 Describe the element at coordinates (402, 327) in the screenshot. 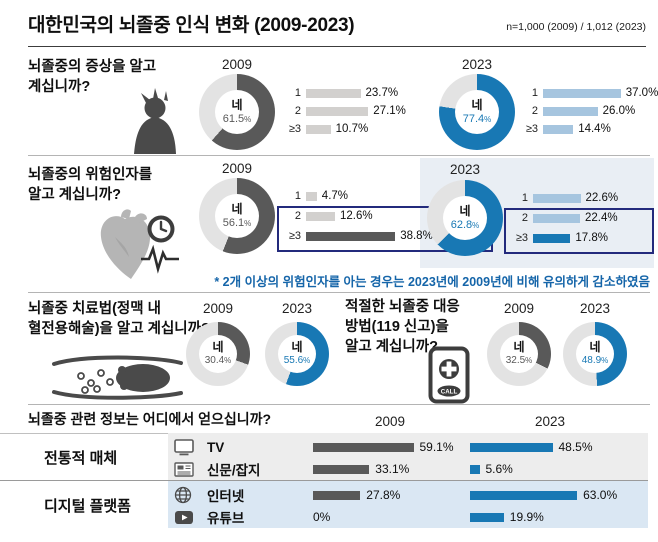

I see `question-response: 적절한 뇌졸중 대응 방법(119 신고)을 알고 계십니까?` at that location.